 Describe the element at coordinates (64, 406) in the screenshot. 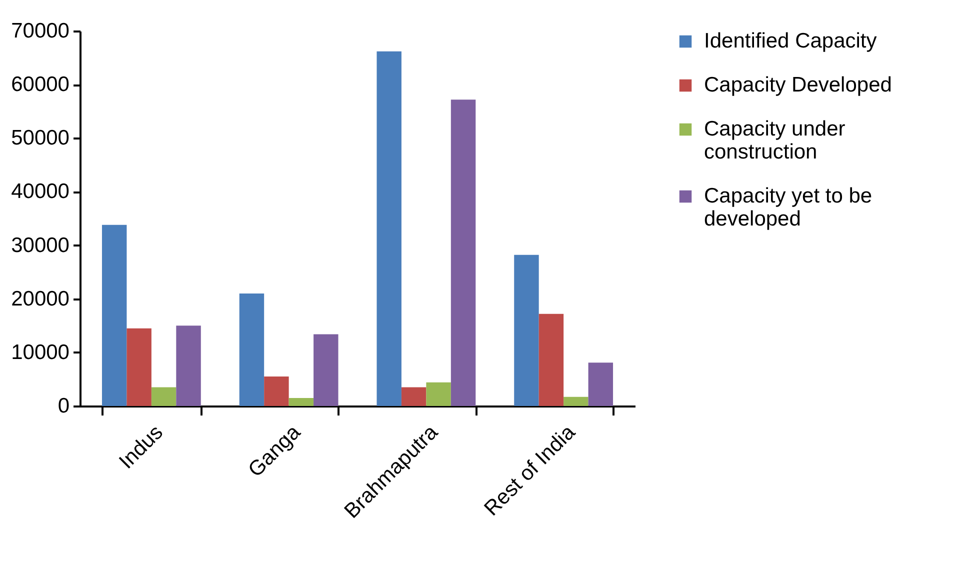

I see `y-tick-label: 0` at that location.